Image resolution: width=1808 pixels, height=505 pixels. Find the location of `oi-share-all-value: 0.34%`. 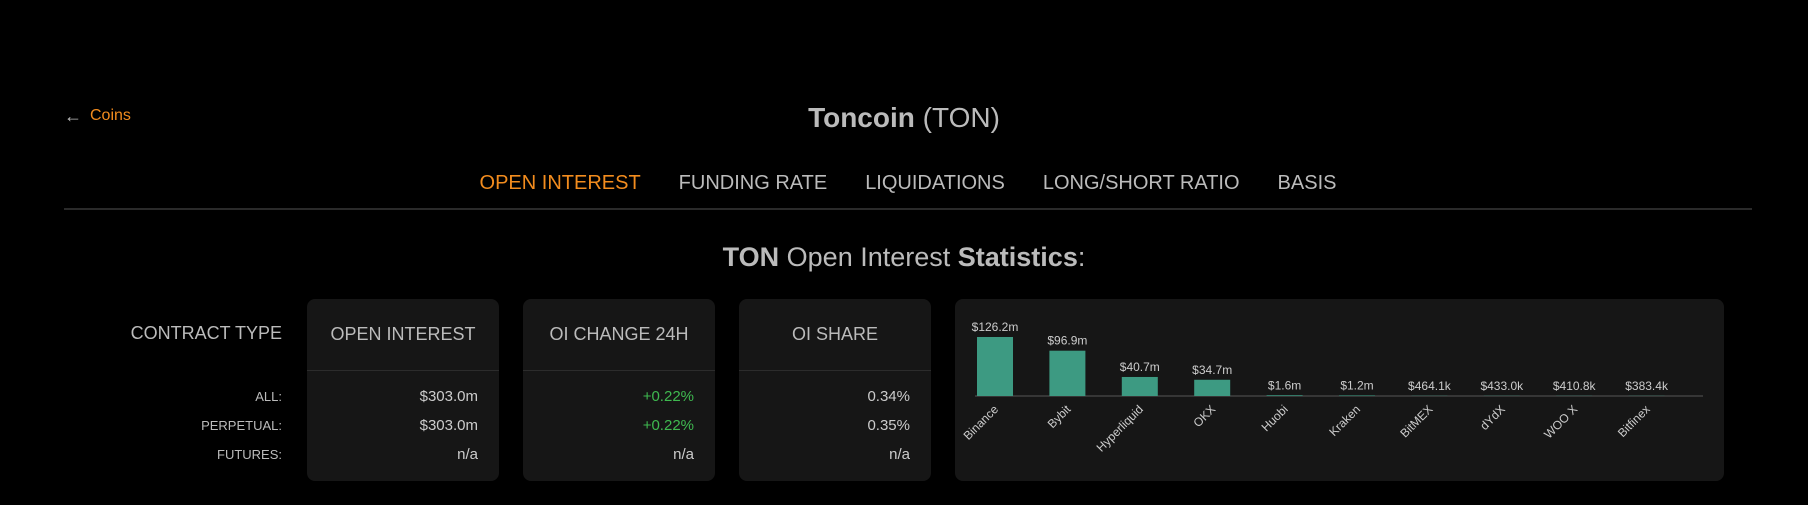

oi-share-all-value: 0.34% is located at coordinates (888, 396).